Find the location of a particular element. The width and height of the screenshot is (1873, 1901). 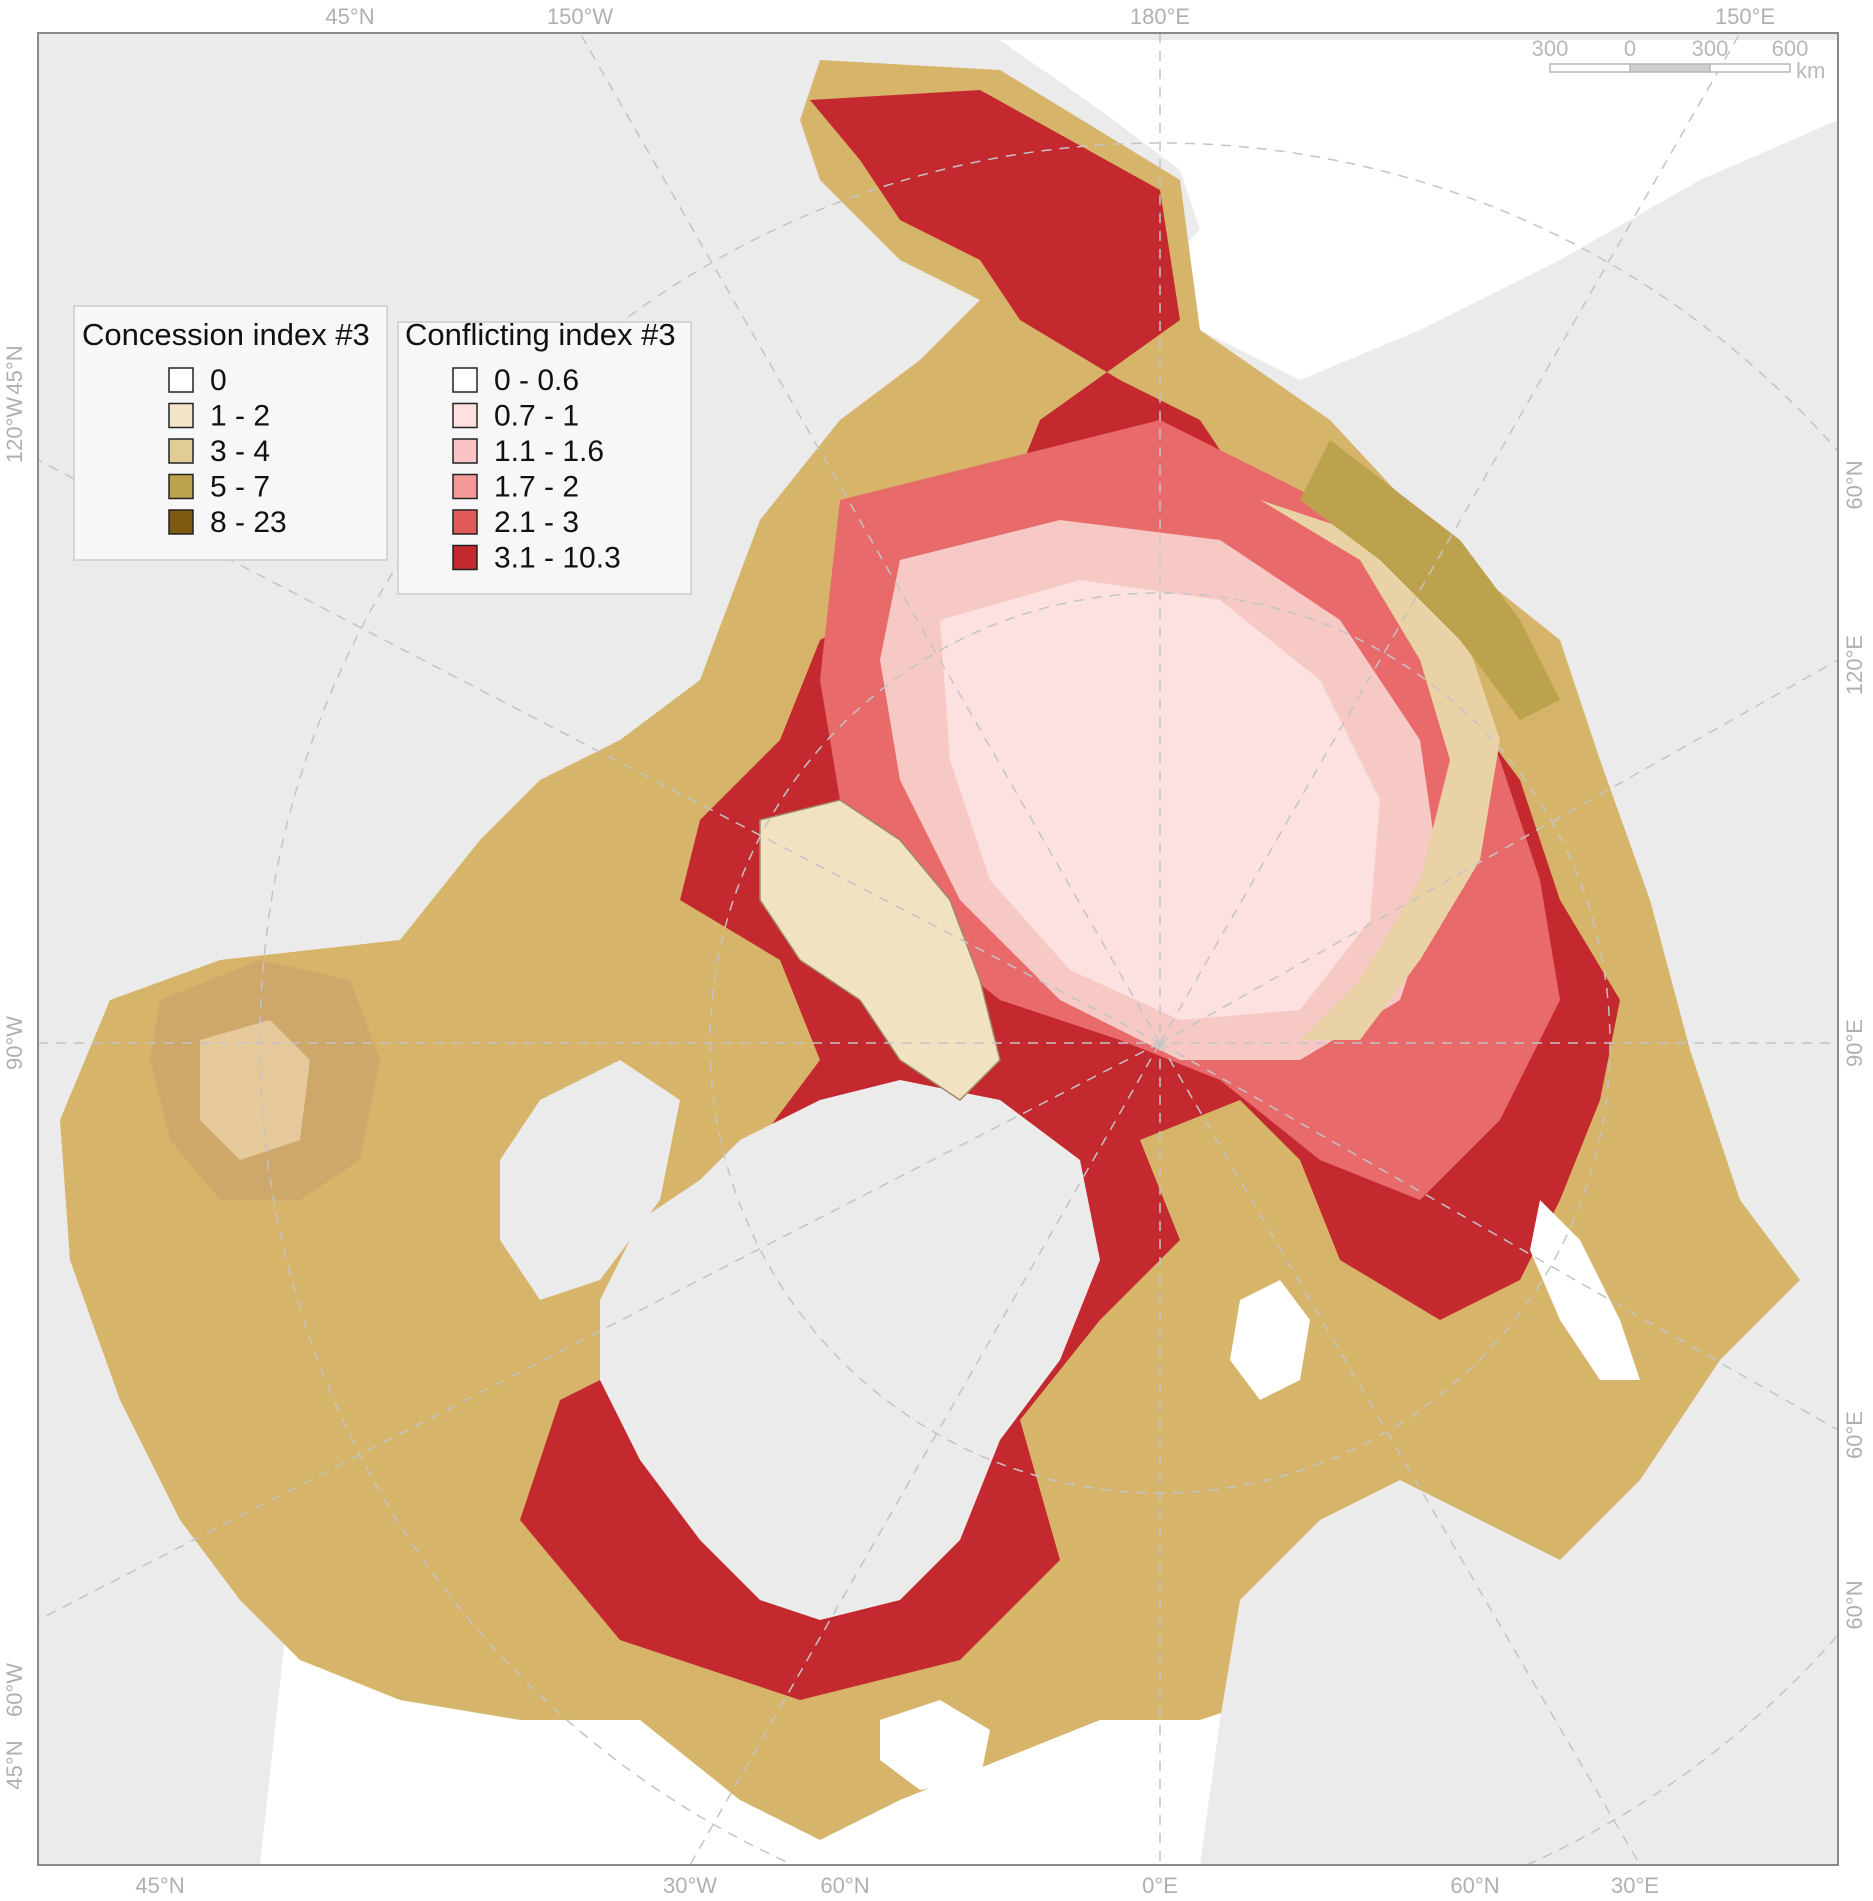

coord-left-3: 90°W is located at coordinates (14, 1043).